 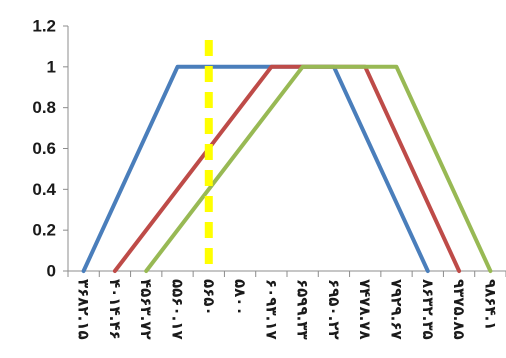 I want to click on x-tick-label: ۵۸۰۰, so click(x=240, y=297).